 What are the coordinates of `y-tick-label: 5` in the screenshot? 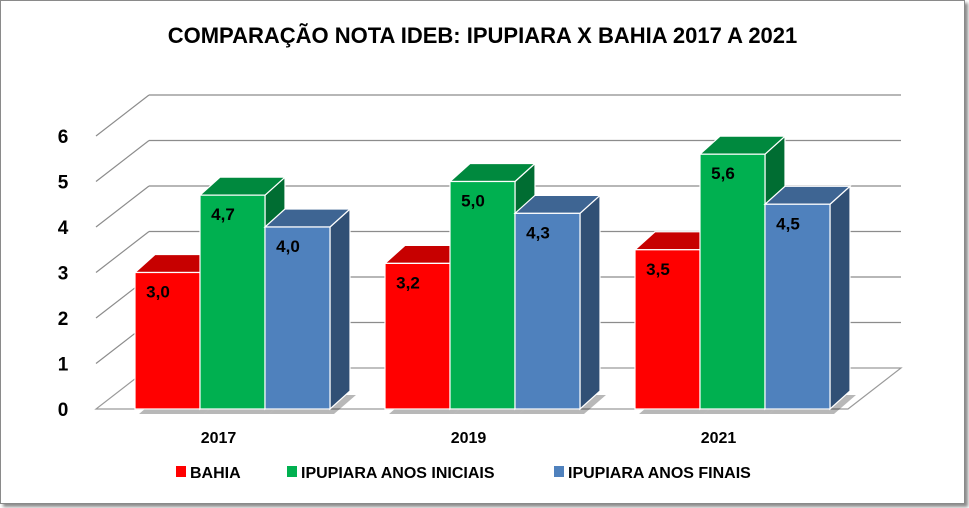 It's located at (63, 183).